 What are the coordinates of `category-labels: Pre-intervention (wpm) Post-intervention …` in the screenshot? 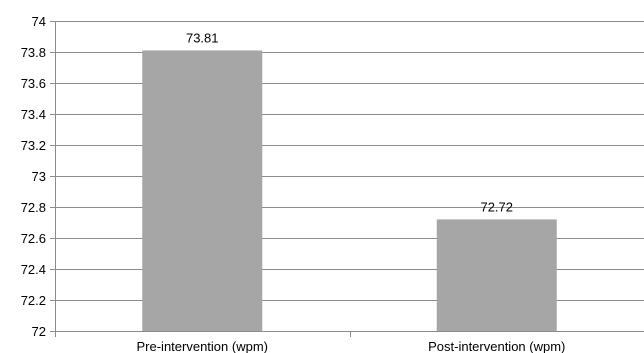 It's located at (351, 346).